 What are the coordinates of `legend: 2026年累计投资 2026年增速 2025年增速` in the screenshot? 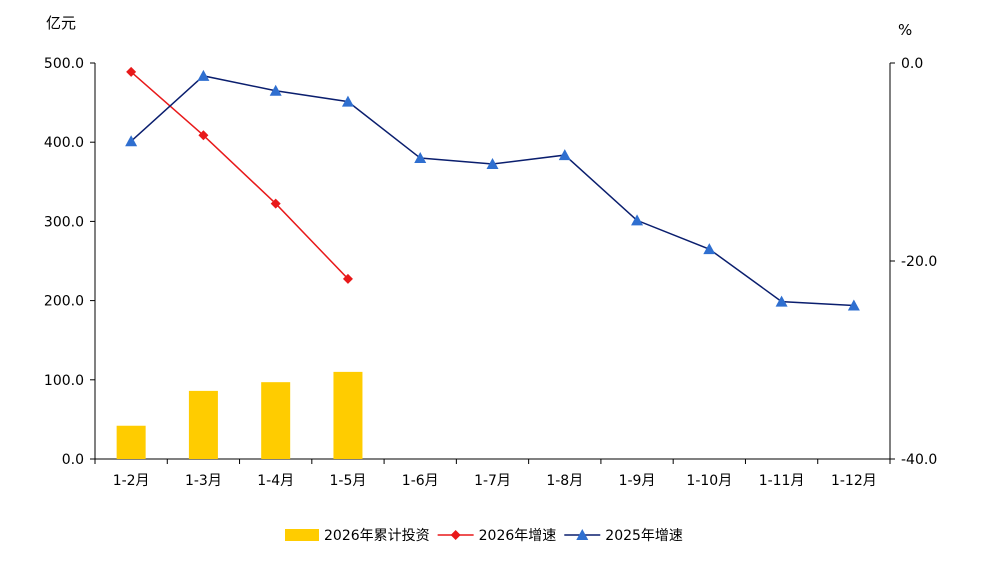 It's located at (484, 536).